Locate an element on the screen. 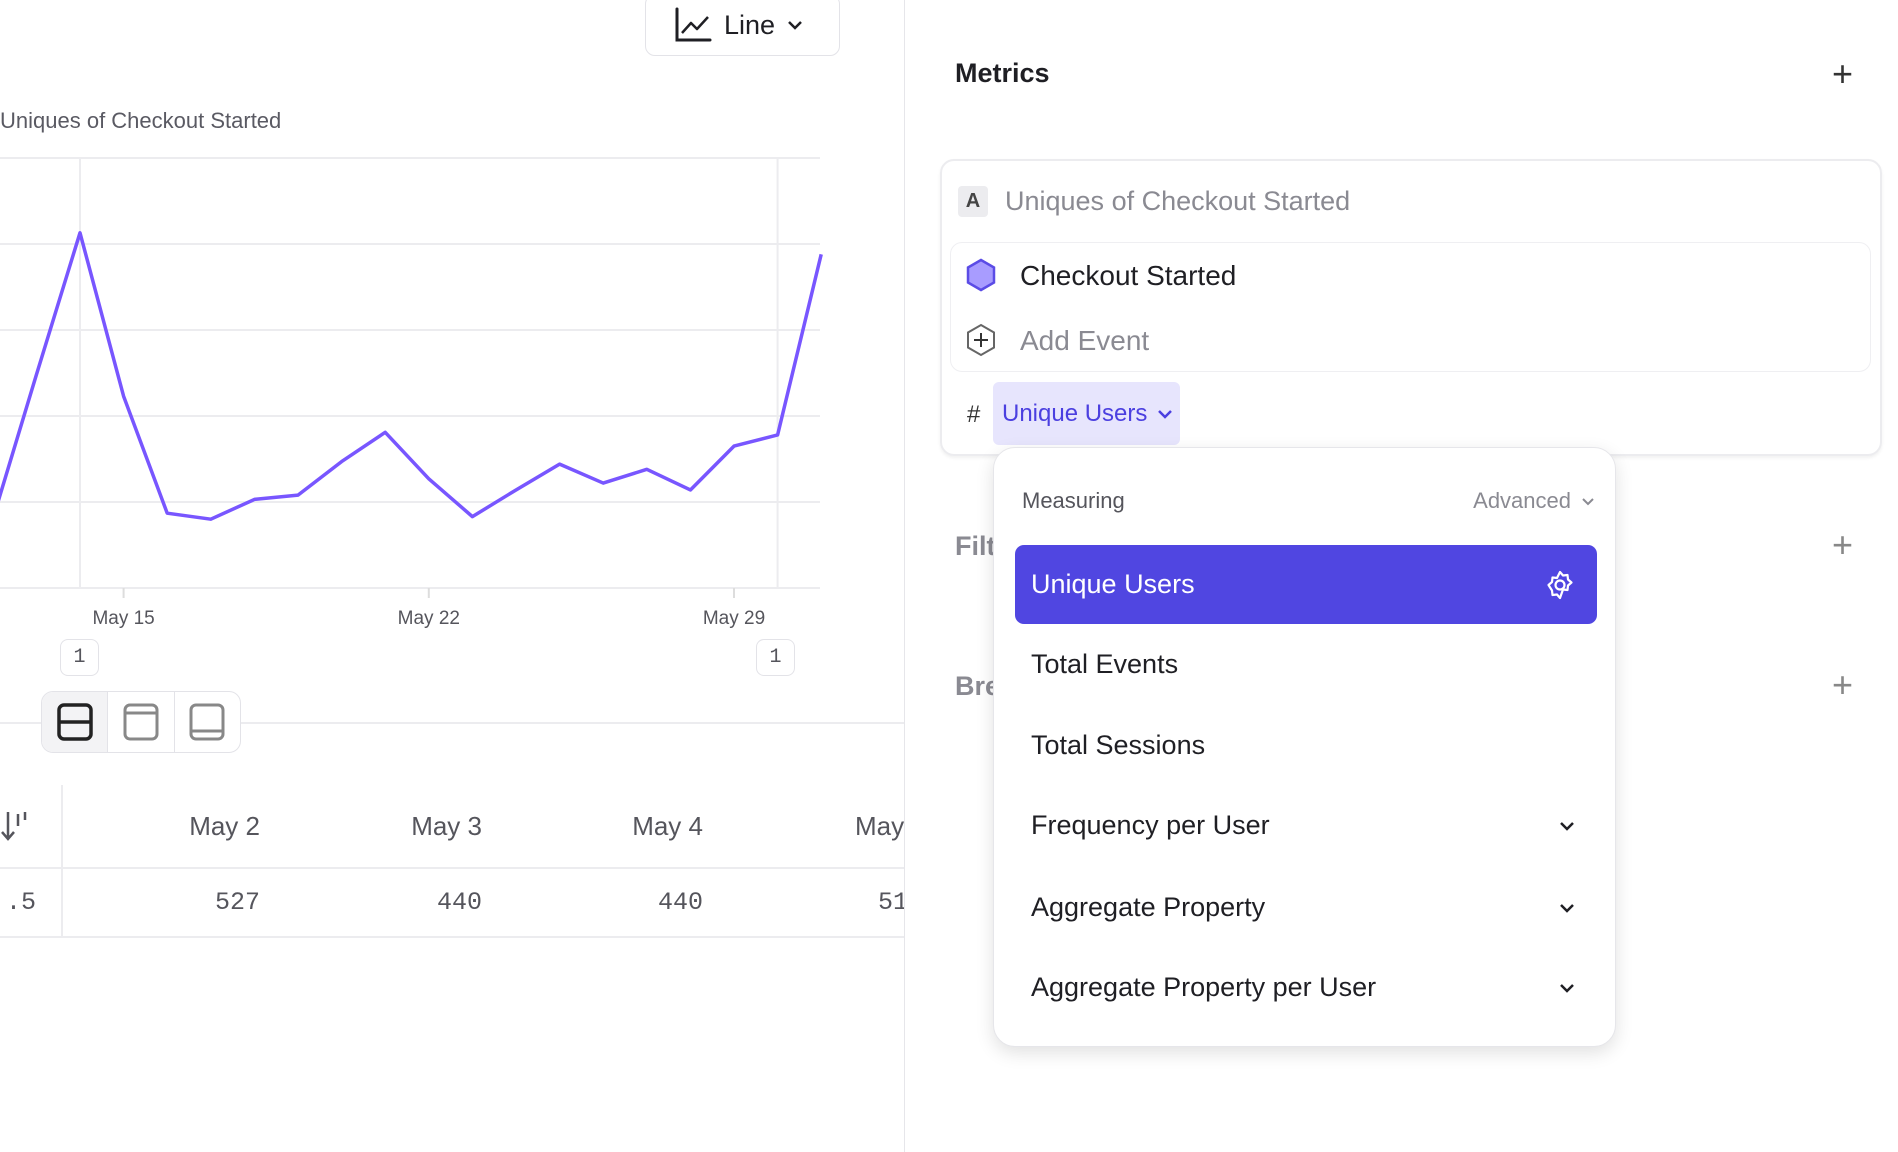 This screenshot has width=1898, height=1152. event-list is located at coordinates (1410, 307).